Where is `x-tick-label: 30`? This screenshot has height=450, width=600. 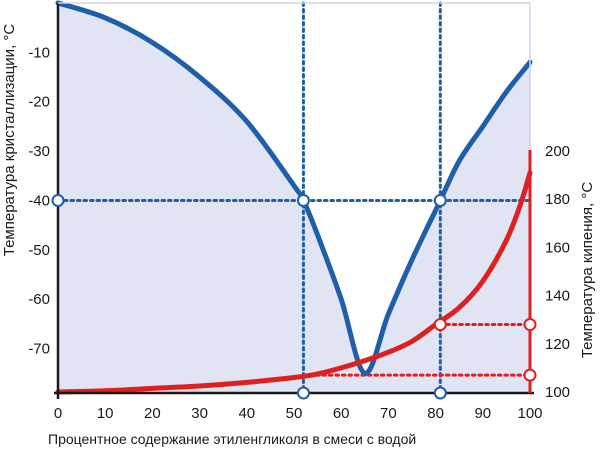 x-tick-label: 30 is located at coordinates (199, 413).